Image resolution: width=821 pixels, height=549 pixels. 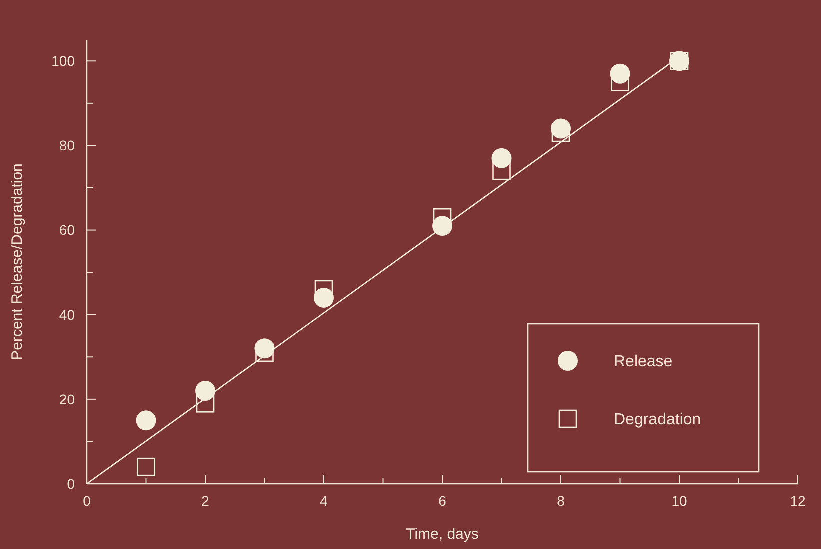 What do you see at coordinates (67, 146) in the screenshot?
I see `y-tick-label: 80` at bounding box center [67, 146].